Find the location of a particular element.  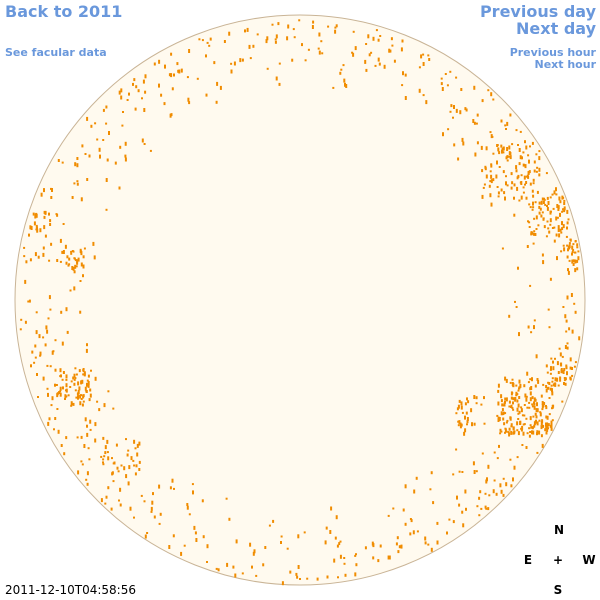

back-year-link: Back to 2011 is located at coordinates (63, 11).